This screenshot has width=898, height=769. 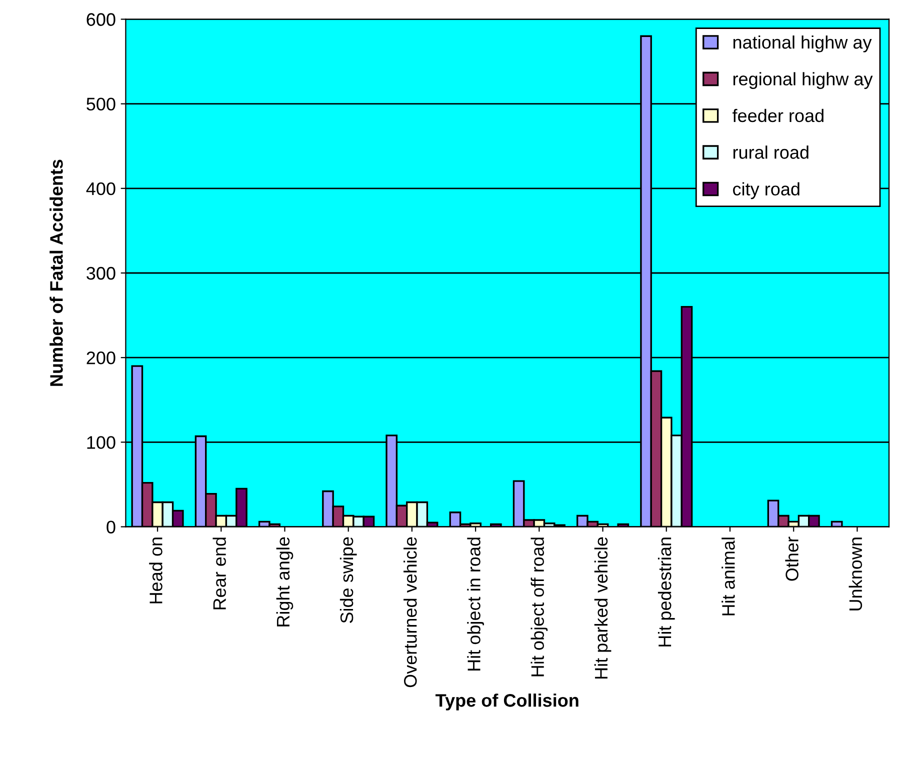 What do you see at coordinates (348, 580) in the screenshot?
I see `x-tick-label: Side swipe` at bounding box center [348, 580].